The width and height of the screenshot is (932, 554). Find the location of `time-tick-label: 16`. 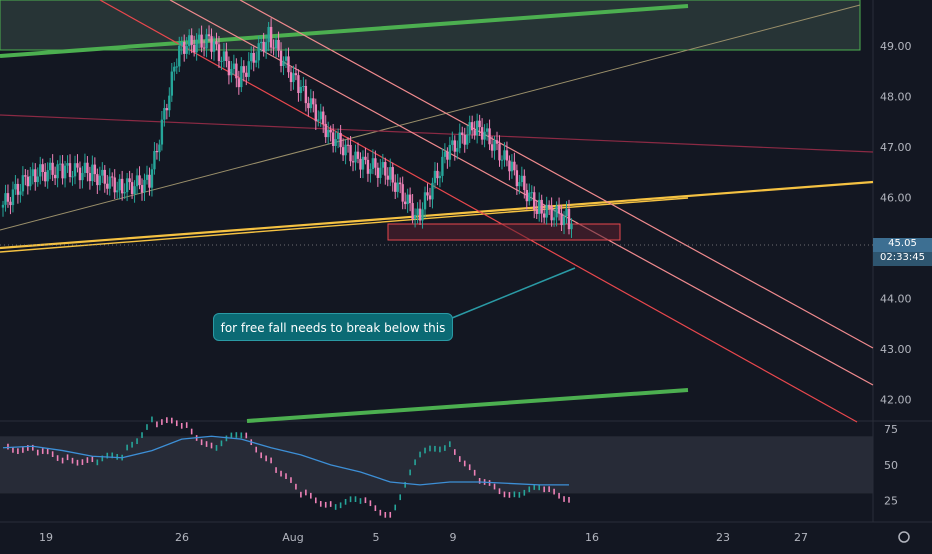

time-tick-label: 16 is located at coordinates (592, 537).